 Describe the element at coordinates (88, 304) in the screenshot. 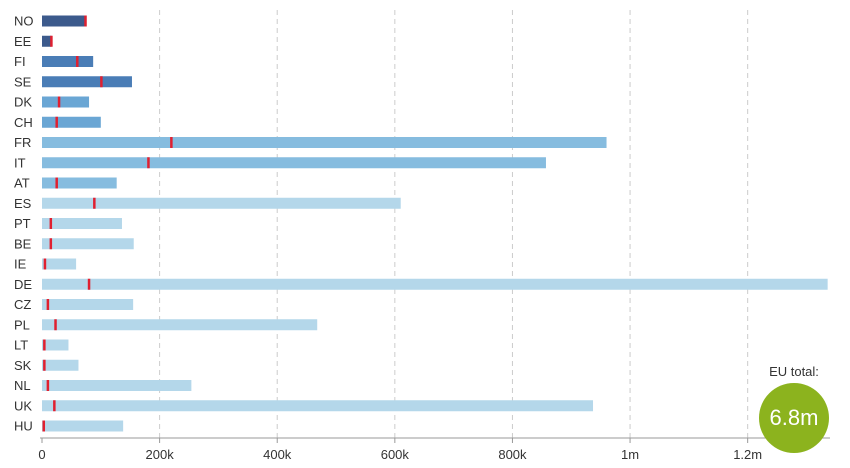

I see `bar-cz` at that location.